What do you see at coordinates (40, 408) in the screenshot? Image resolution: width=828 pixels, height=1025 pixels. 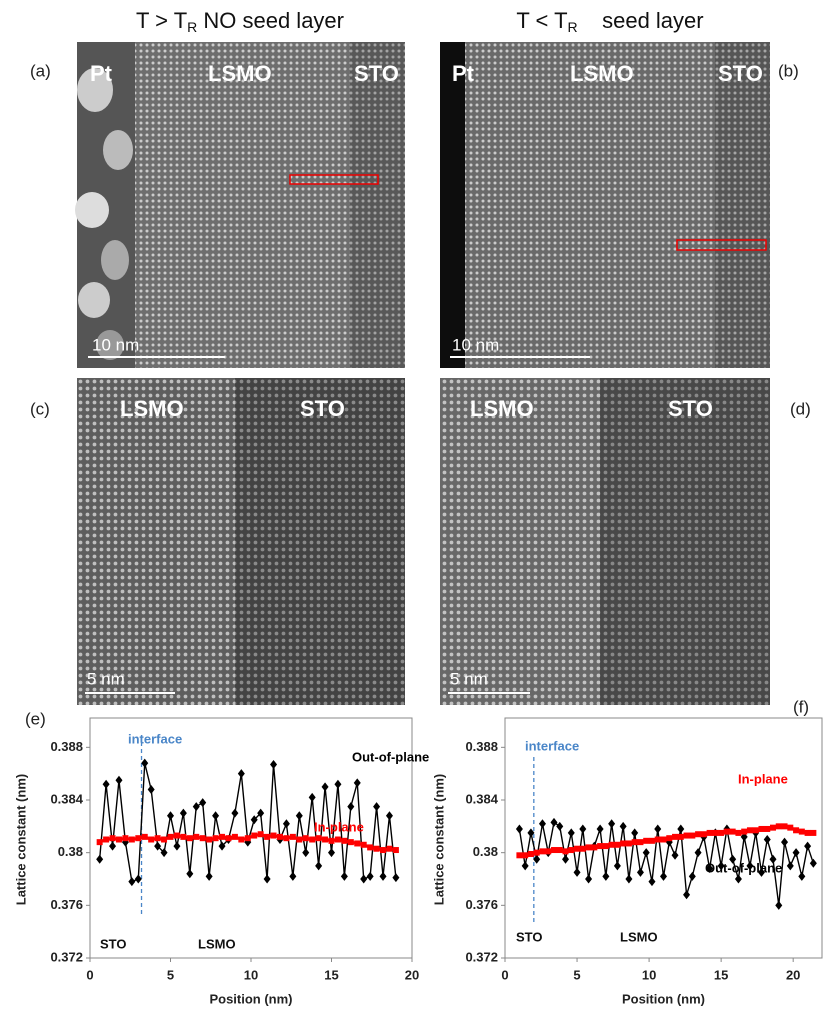 I see `panel-label: (c)` at bounding box center [40, 408].